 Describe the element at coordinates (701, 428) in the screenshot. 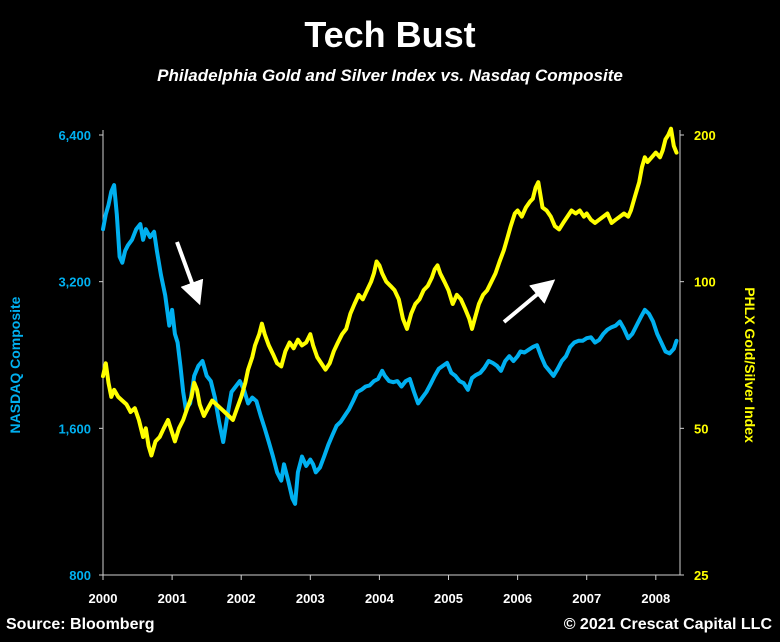

I see `right-tick-label: 50` at that location.